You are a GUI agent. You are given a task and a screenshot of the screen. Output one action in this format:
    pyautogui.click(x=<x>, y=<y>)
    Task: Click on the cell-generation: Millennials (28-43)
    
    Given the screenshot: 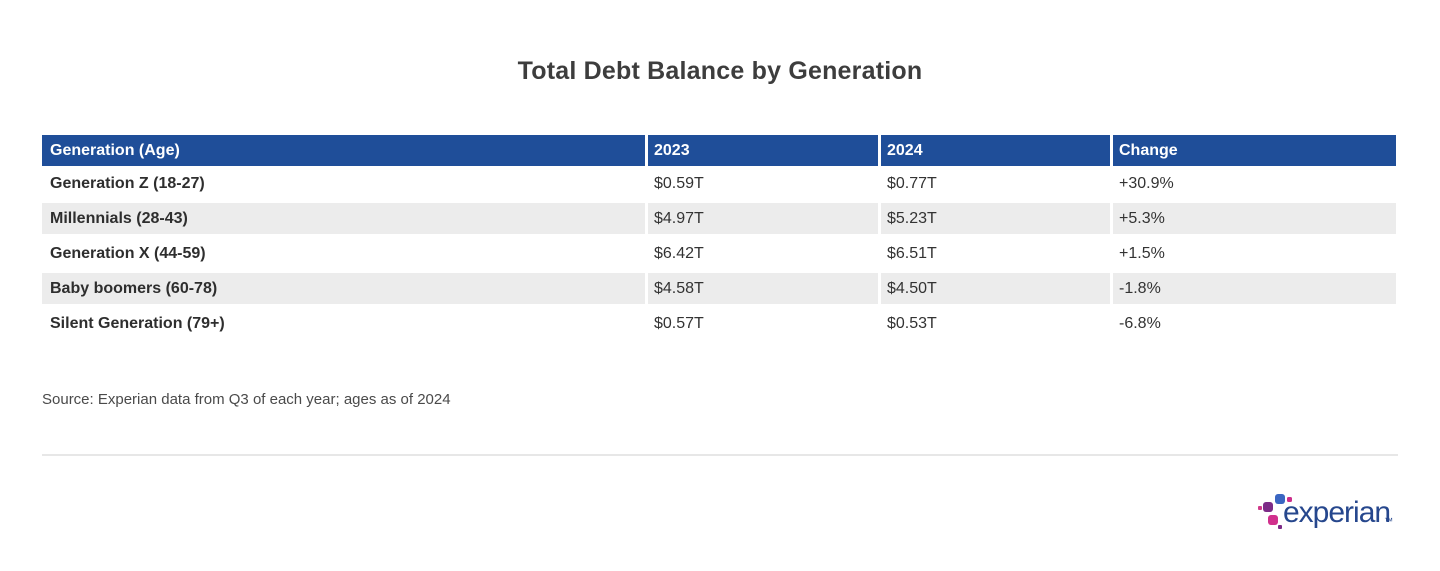 What is the action you would take?
    pyautogui.click(x=343, y=218)
    